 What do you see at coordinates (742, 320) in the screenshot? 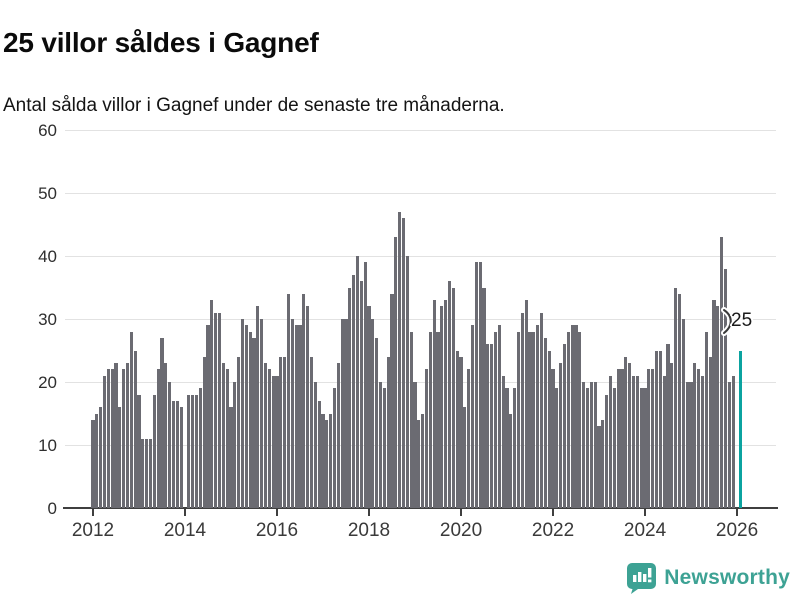
I see `highlight-value-label: 25` at bounding box center [742, 320].